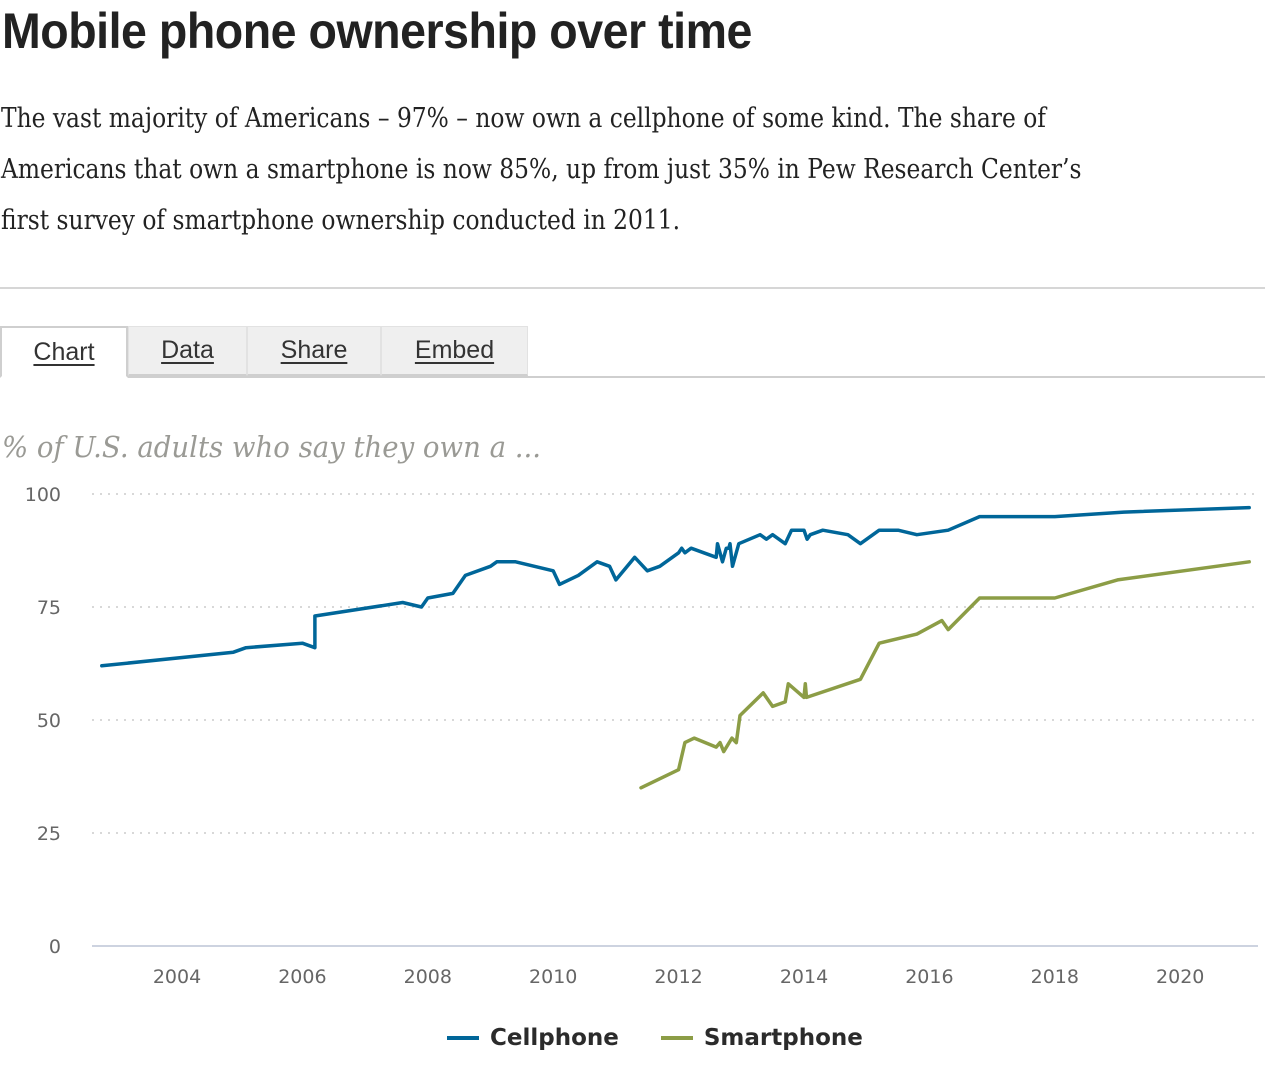 This screenshot has width=1265, height=1088. I want to click on section-divider, so click(632, 288).